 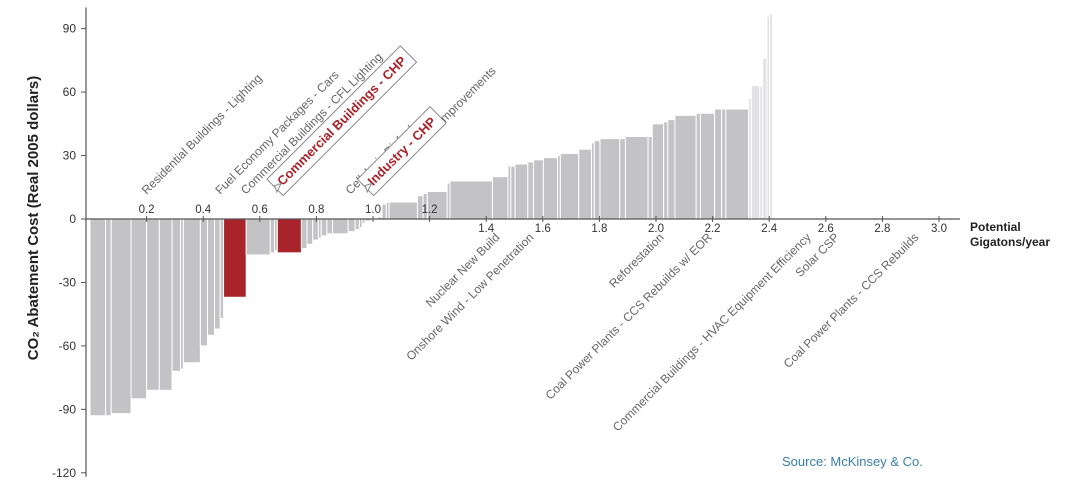 What do you see at coordinates (316, 210) in the screenshot?
I see `x-tick-label: 0.8` at bounding box center [316, 210].